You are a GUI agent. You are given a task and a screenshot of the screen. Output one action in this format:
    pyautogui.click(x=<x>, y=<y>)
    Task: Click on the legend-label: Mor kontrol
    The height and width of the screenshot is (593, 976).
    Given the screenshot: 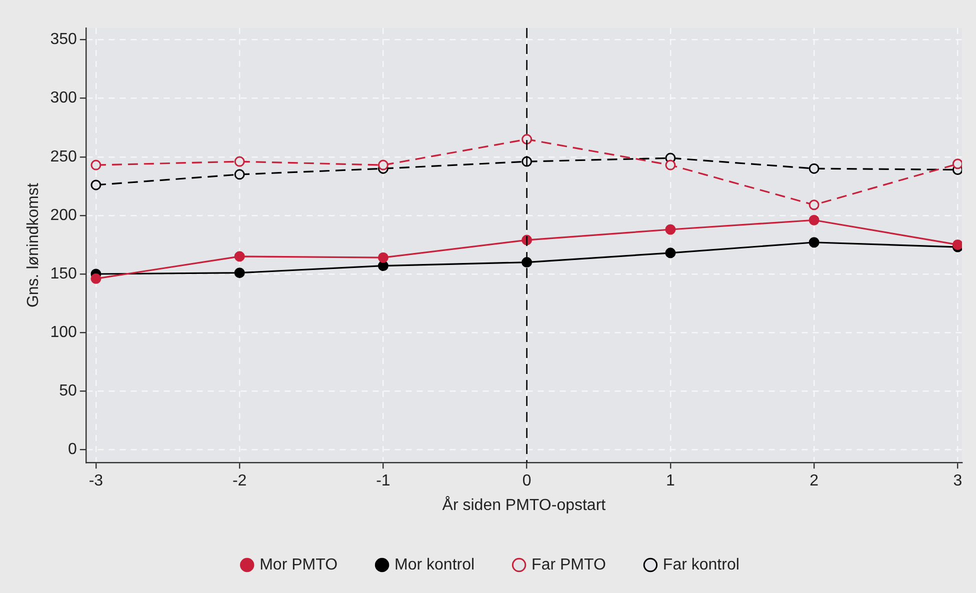 What is the action you would take?
    pyautogui.click(x=434, y=565)
    